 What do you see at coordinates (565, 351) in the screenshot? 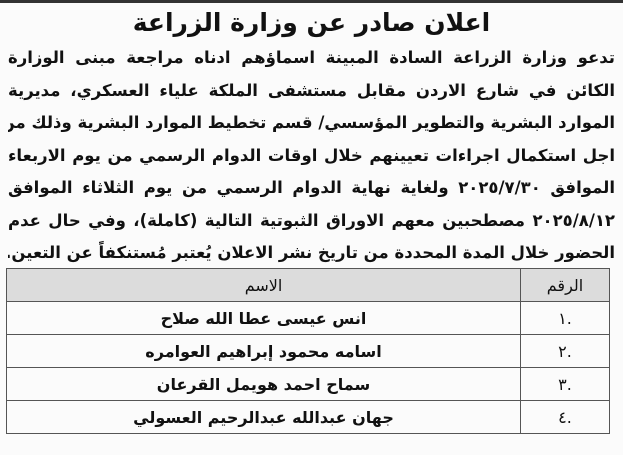
I see `row-number: .٢` at bounding box center [565, 351].